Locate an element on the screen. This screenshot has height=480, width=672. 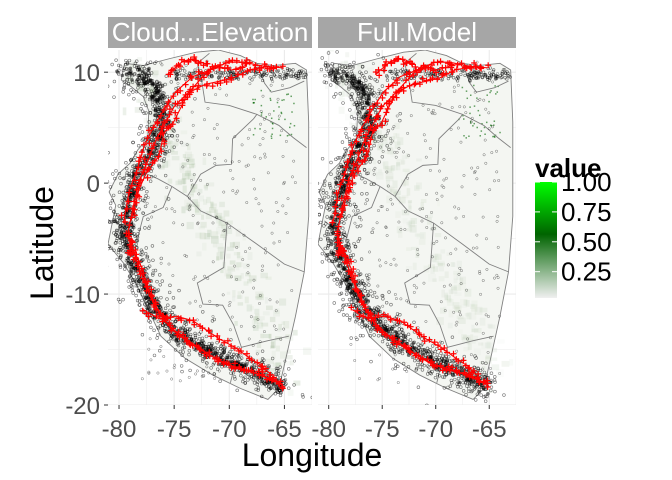
green-spots is located at coordinates (274, 114).